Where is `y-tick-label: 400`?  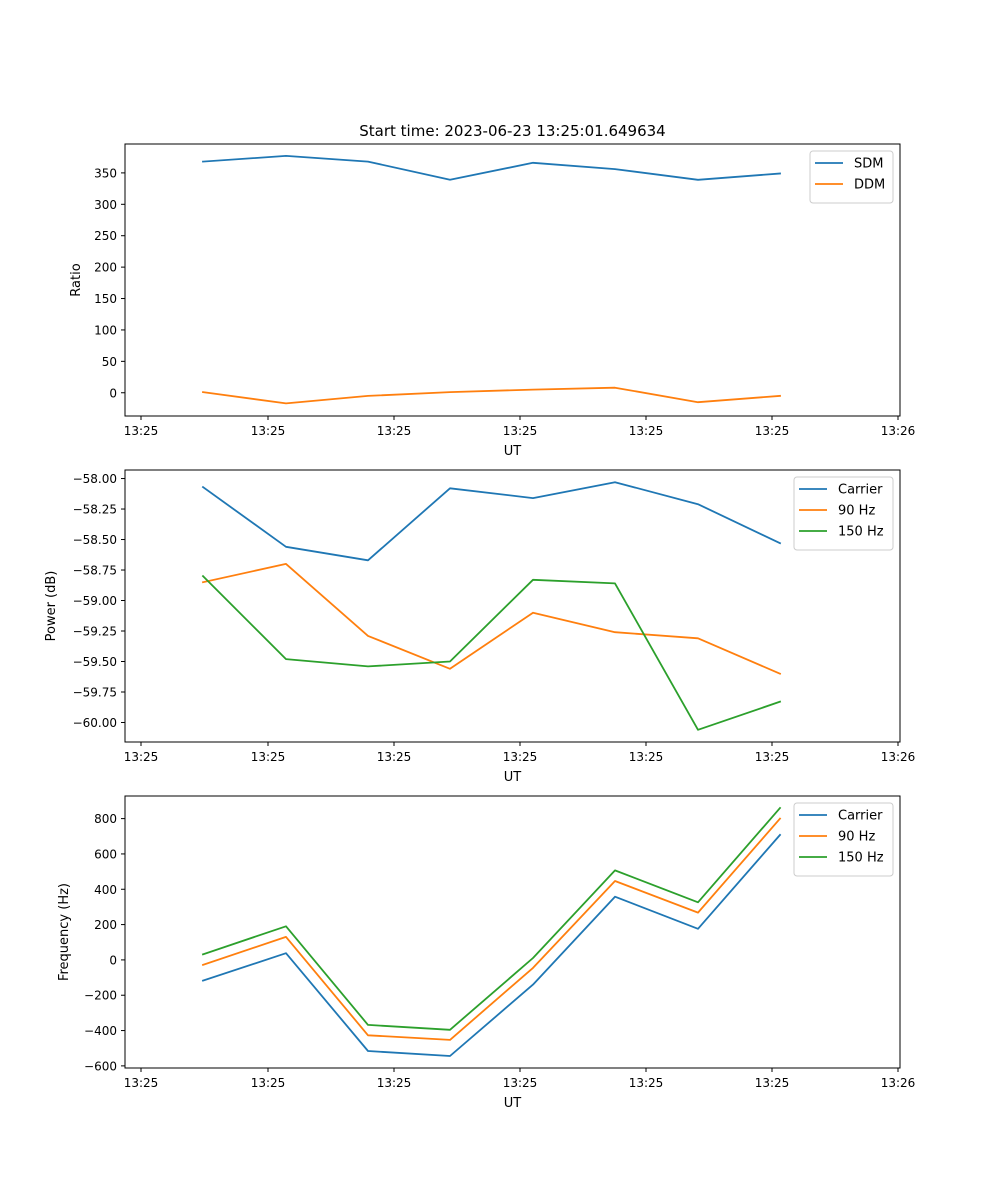 y-tick-label: 400 is located at coordinates (105, 890).